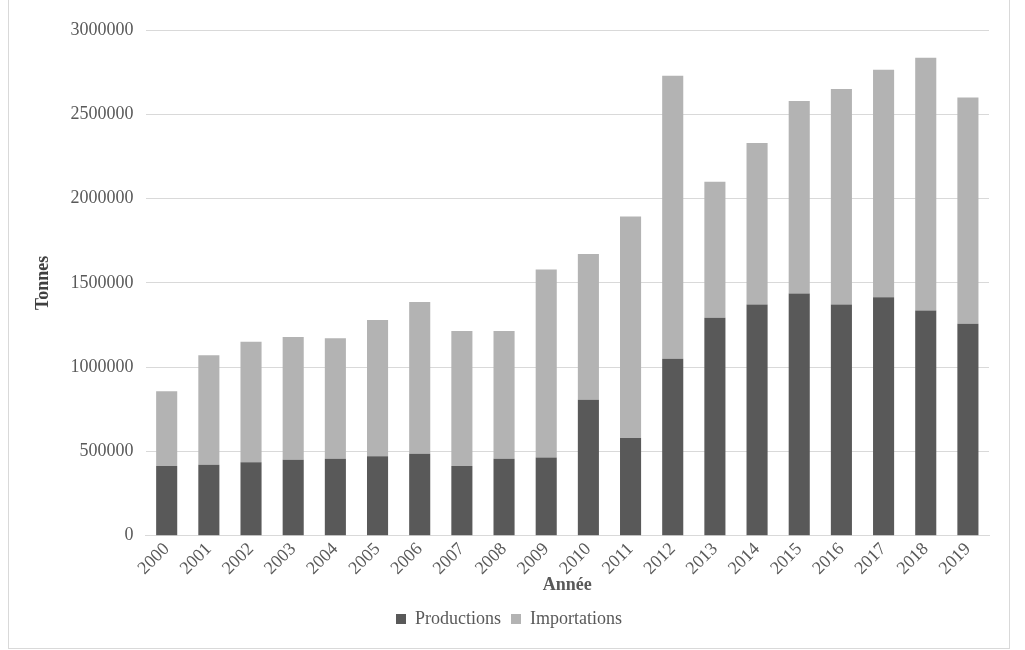 The image size is (1025, 650). Describe the element at coordinates (129, 534) in the screenshot. I see `y-tick-label: 0` at that location.